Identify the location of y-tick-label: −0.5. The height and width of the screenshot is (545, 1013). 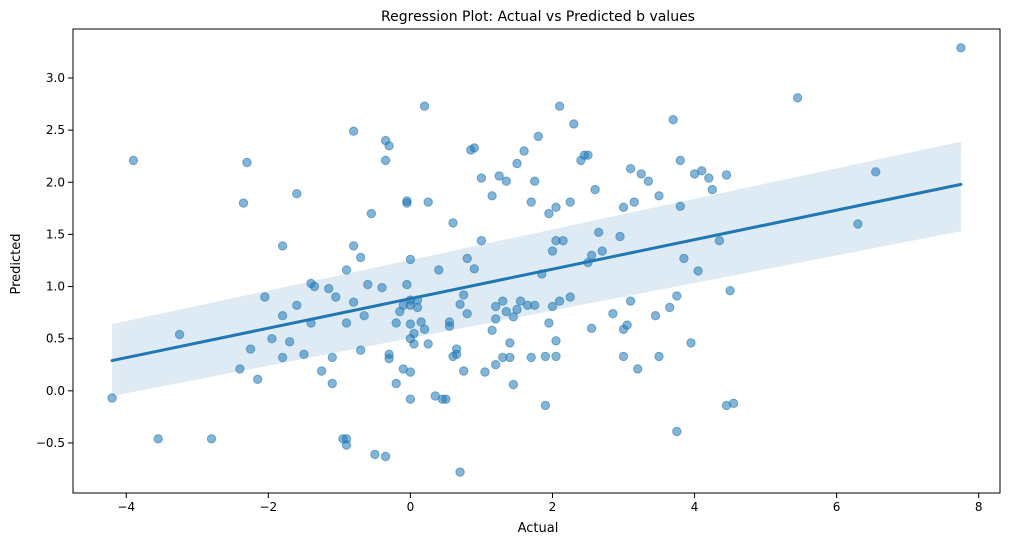
(50, 443).